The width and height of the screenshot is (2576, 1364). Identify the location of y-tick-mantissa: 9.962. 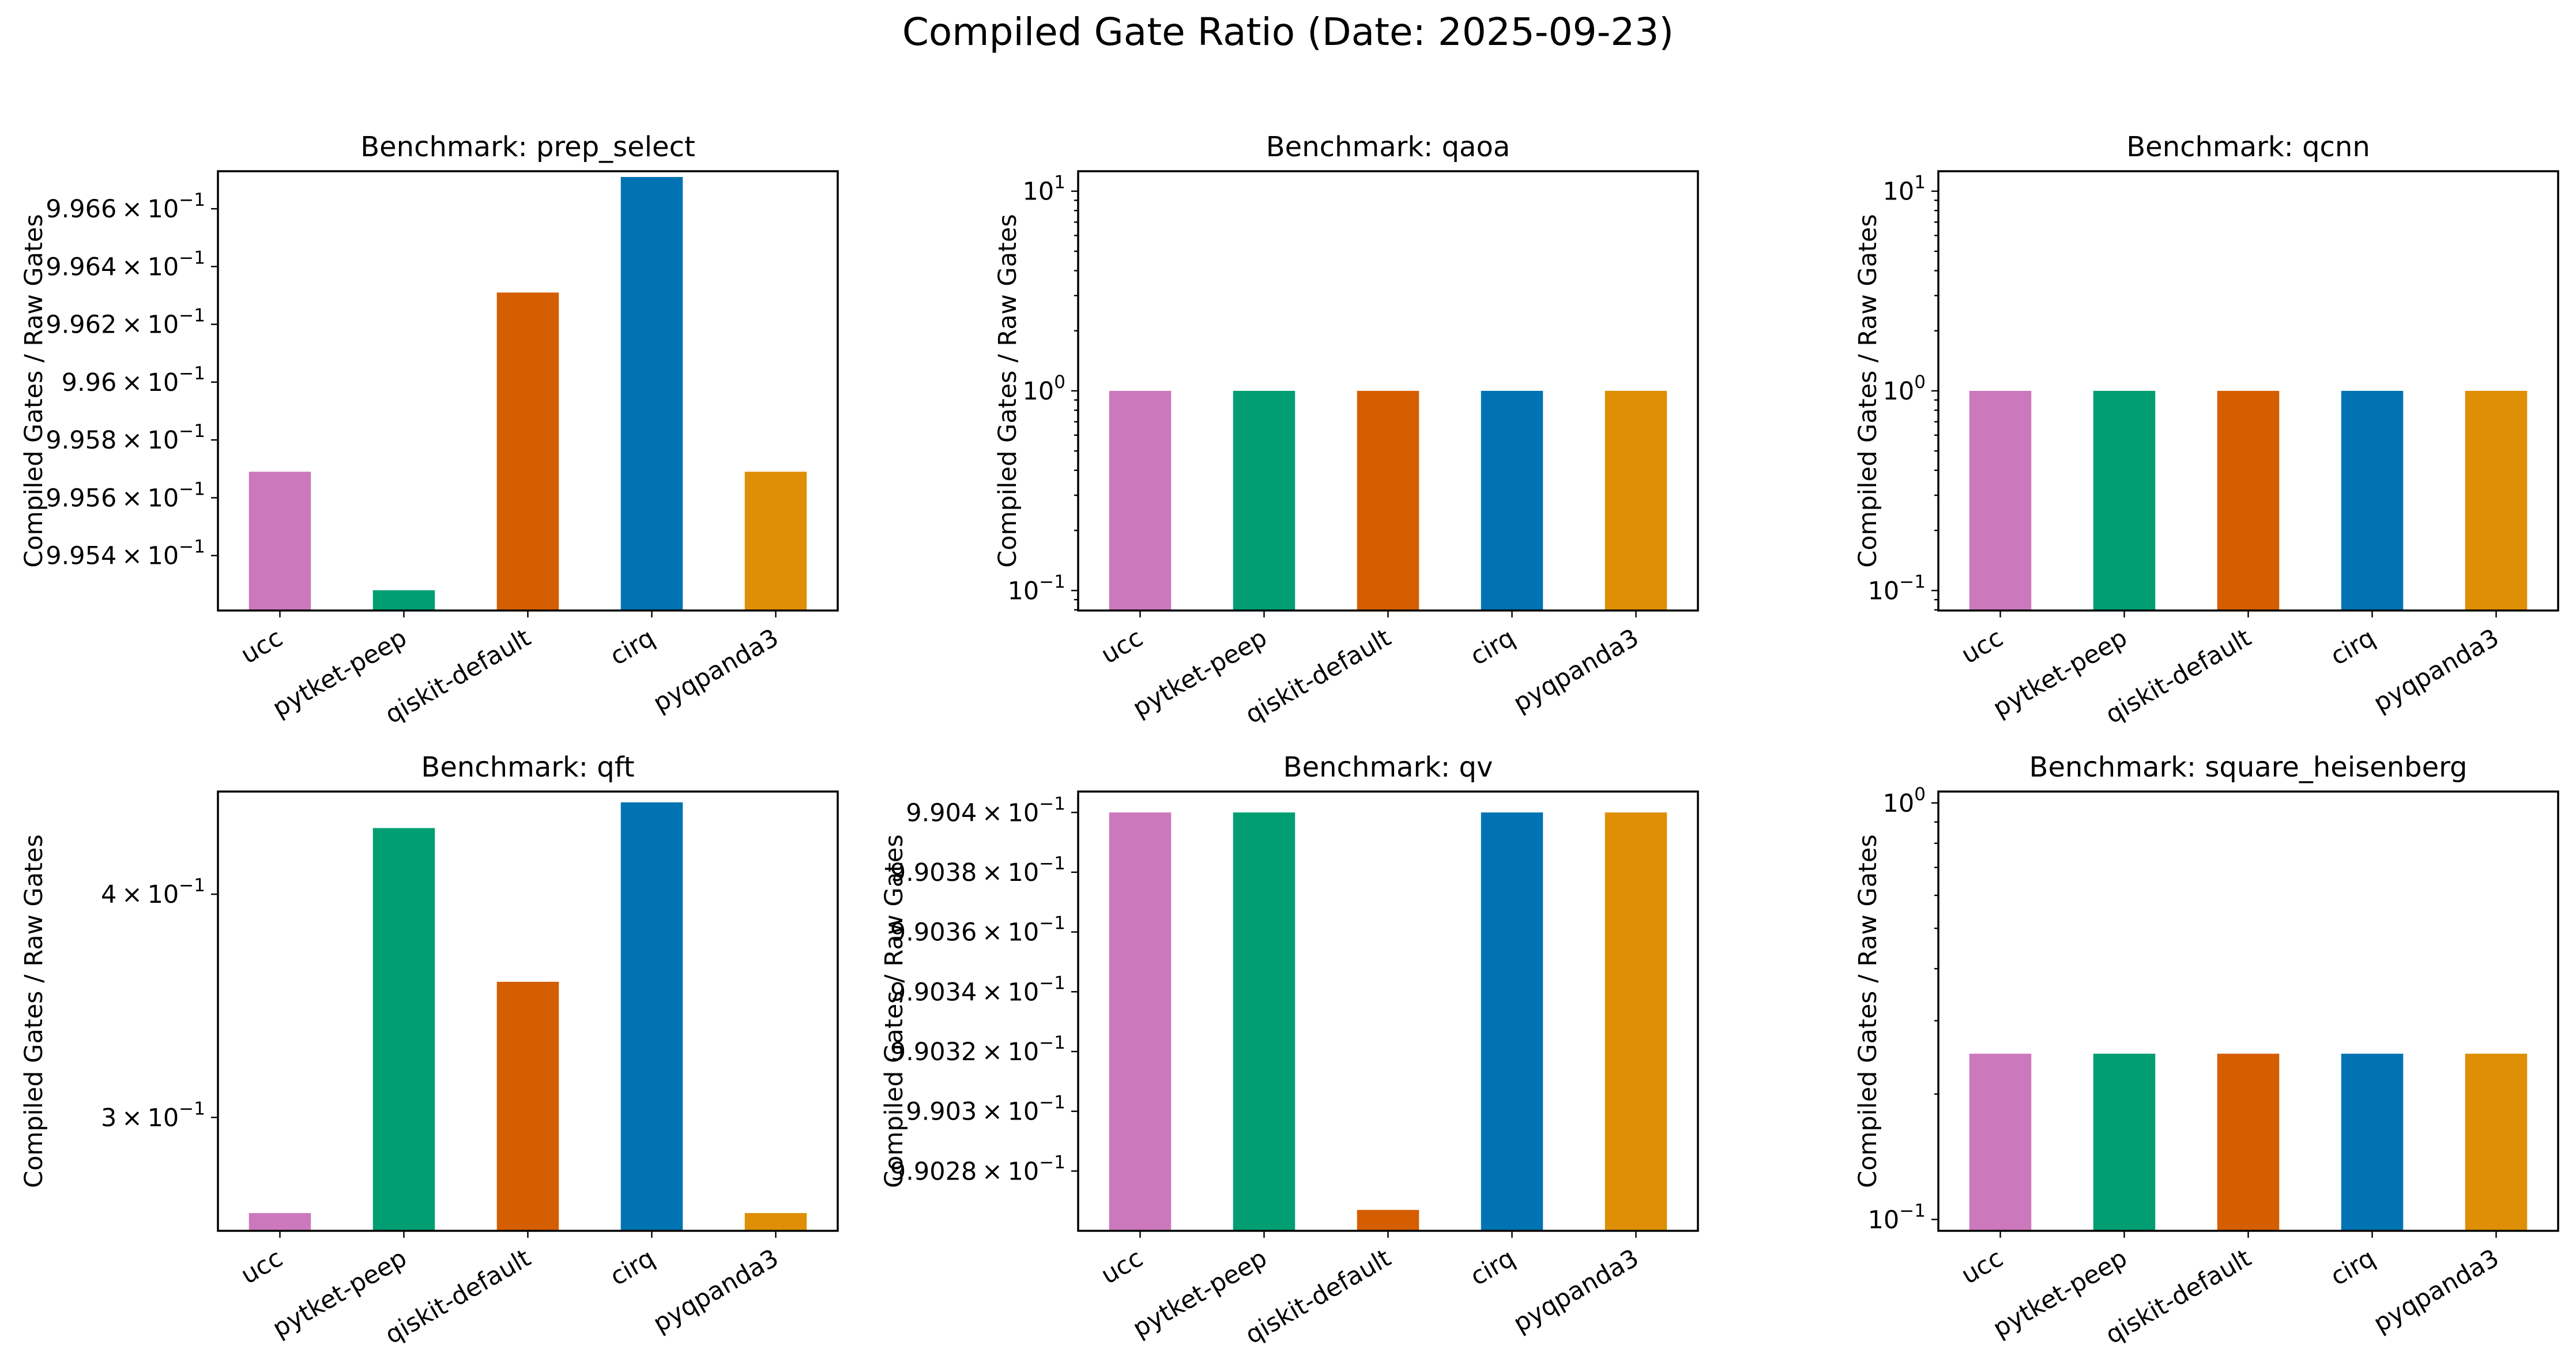
(81, 325).